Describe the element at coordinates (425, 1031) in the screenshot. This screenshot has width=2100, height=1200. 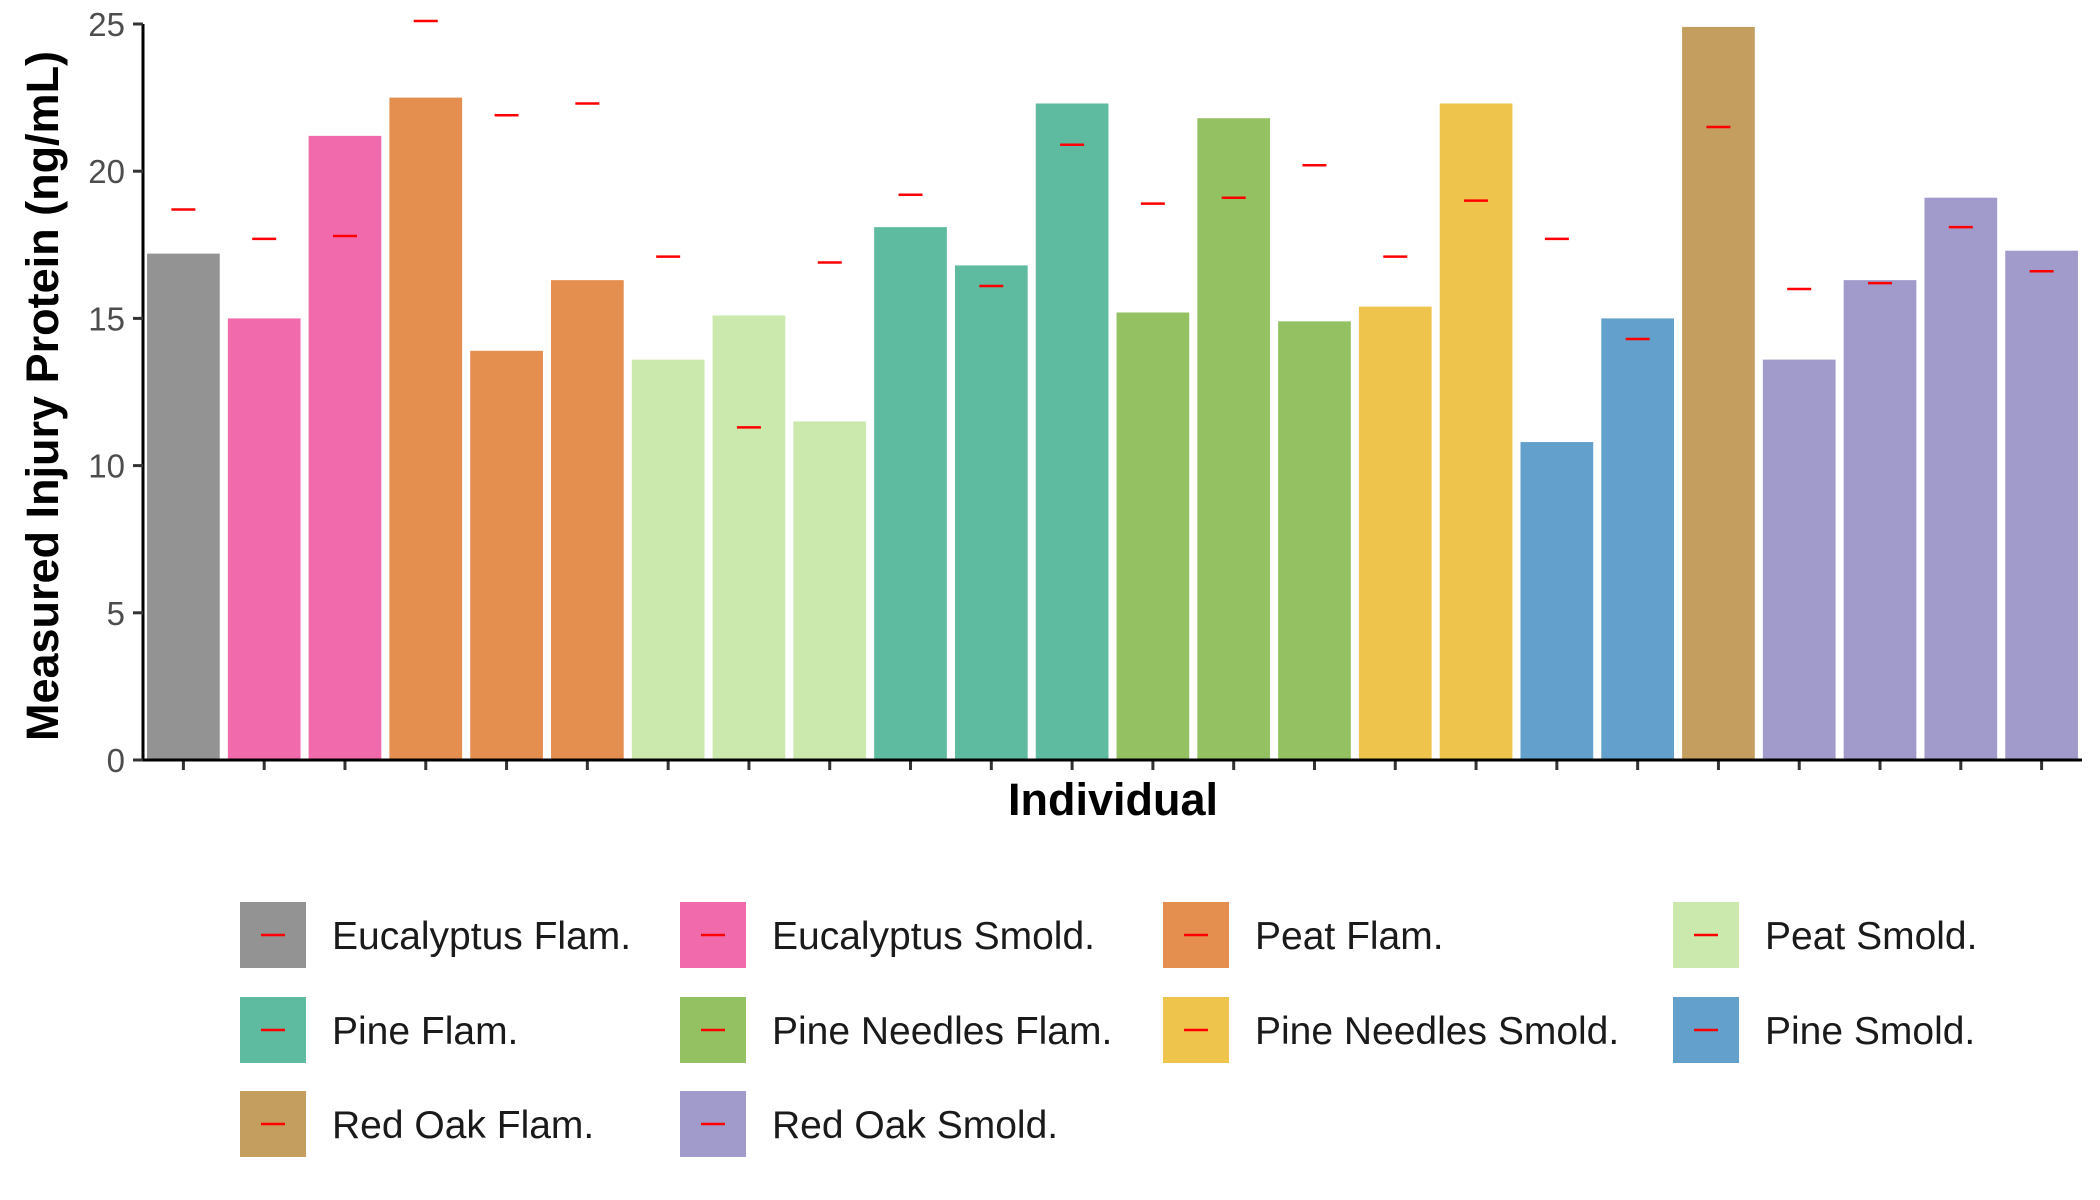
I see `legend-label: Pine Flam.` at that location.